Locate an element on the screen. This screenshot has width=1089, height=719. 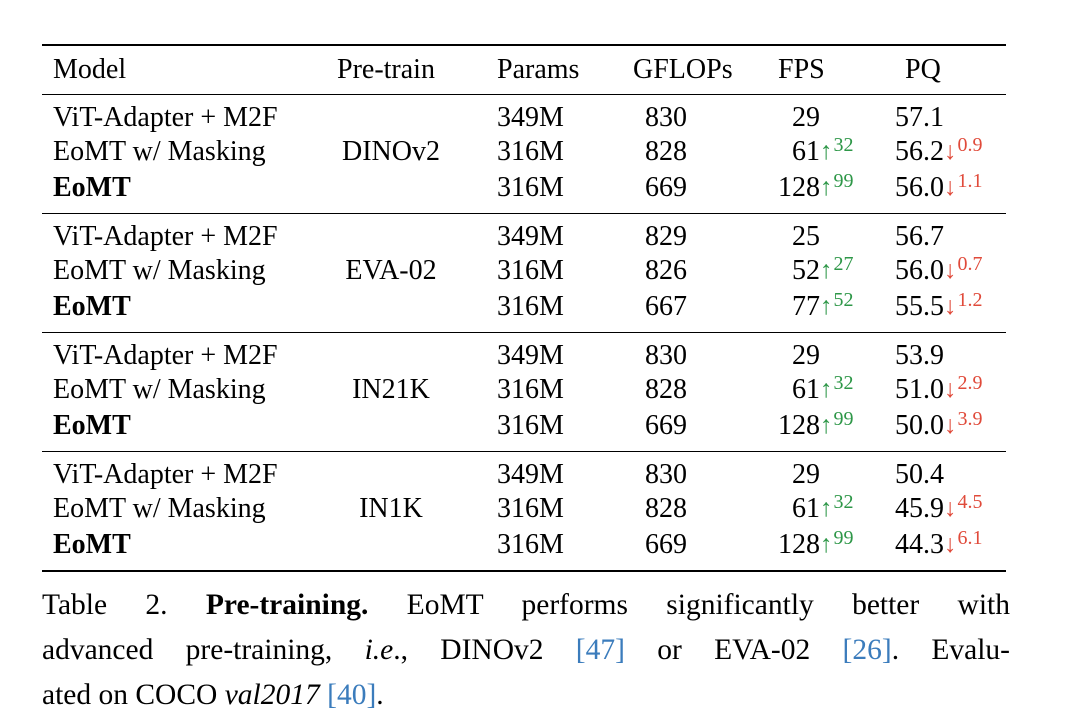
table-row: ViT-Adapter + M2F 349M 829 25 56.7 is located at coordinates (524, 237).